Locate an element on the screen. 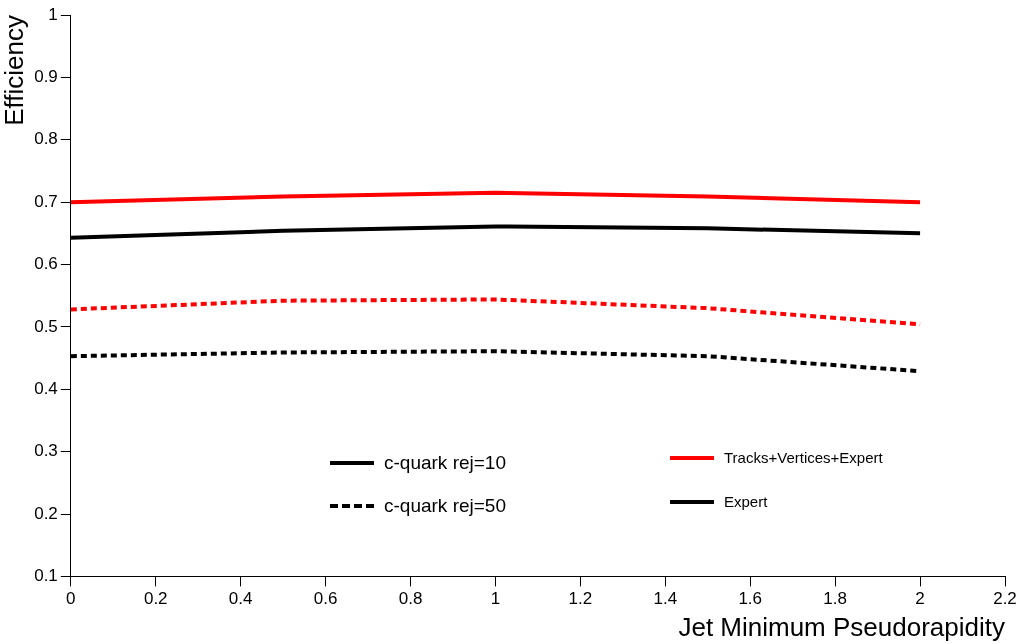 Image resolution: width=1025 pixels, height=644 pixels. y-axis-title: Efficiency is located at coordinates (14, 70).